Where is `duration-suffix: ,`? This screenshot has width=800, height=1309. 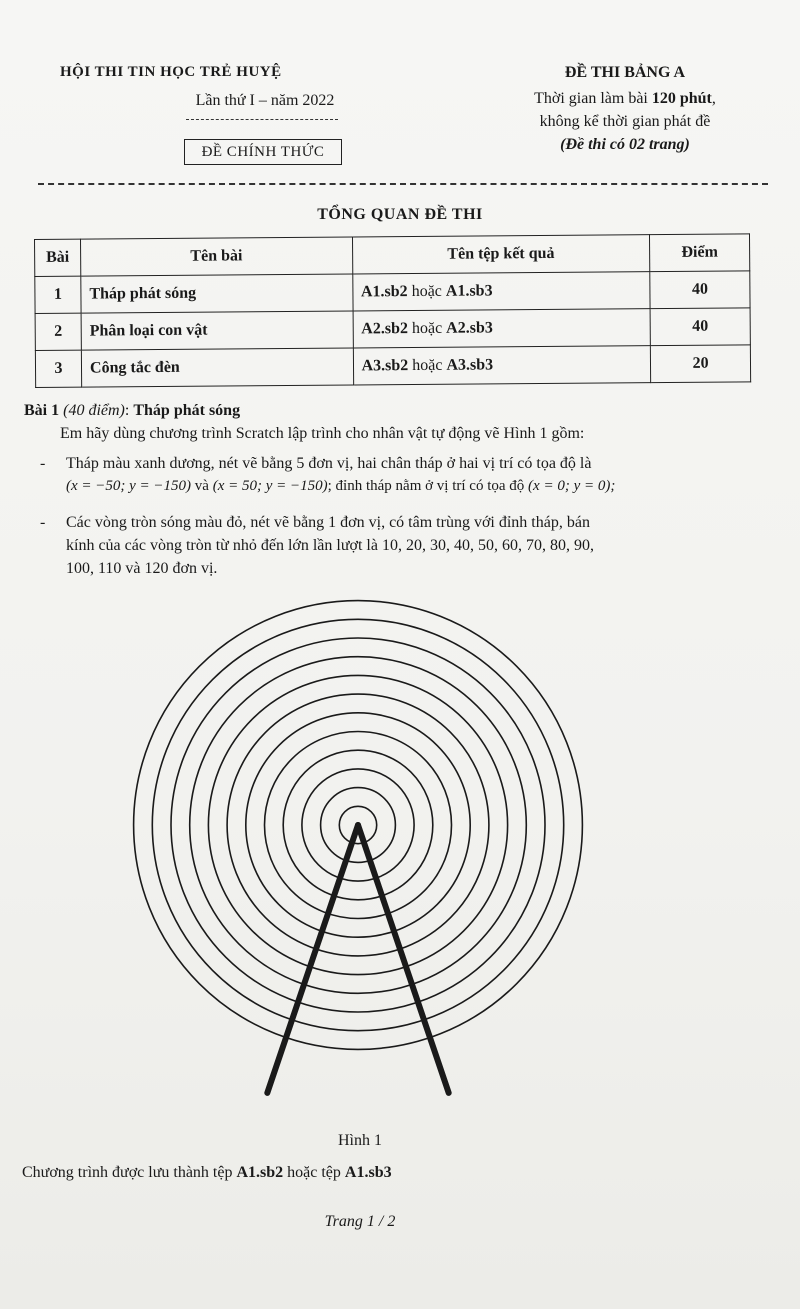 duration-suffix: , is located at coordinates (713, 98).